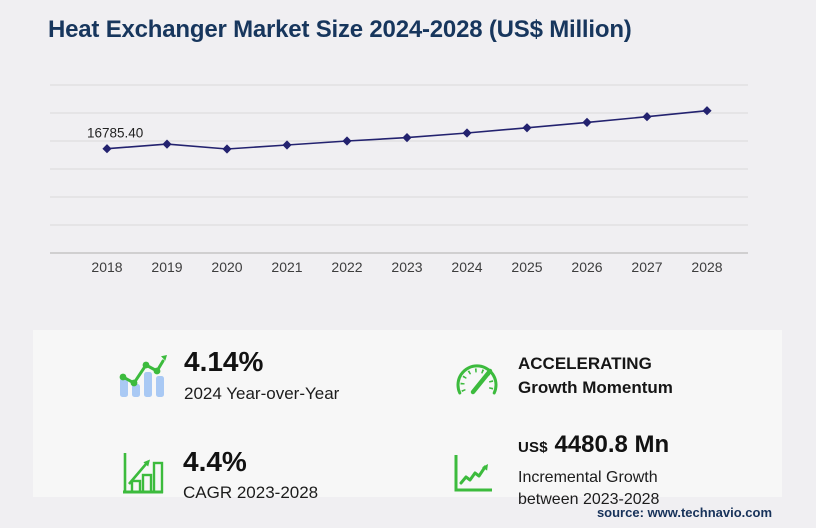 The image size is (816, 528). I want to click on trend-line, so click(407, 129).